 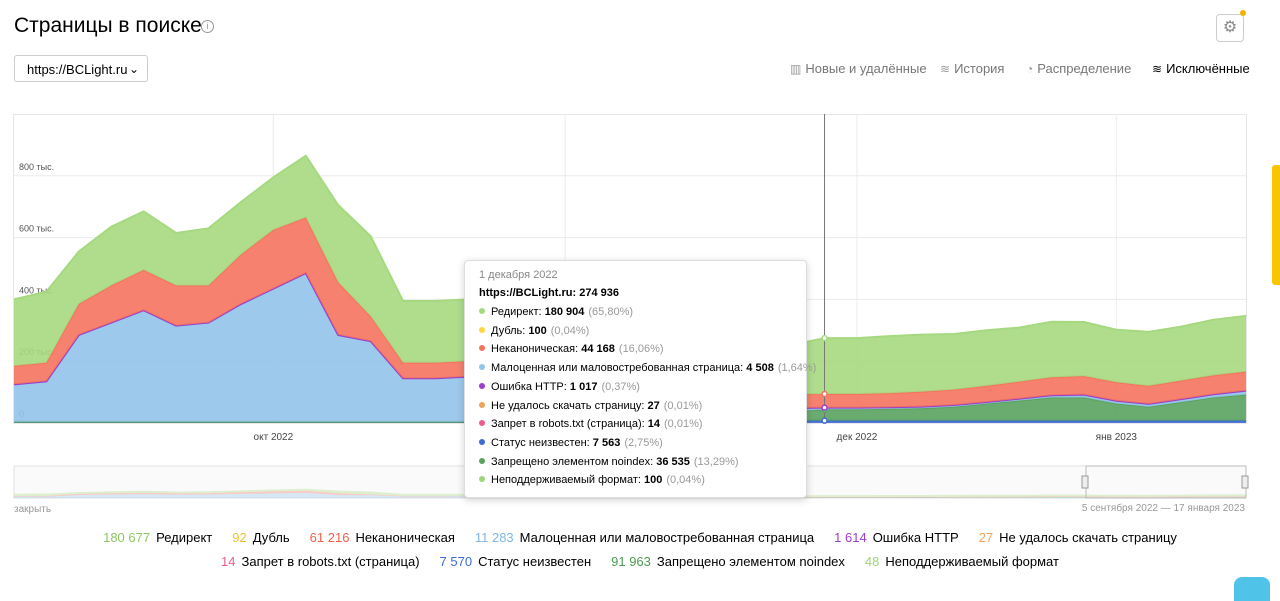 I want to click on legend-item: 61 216 Неканоническая, so click(x=382, y=537).